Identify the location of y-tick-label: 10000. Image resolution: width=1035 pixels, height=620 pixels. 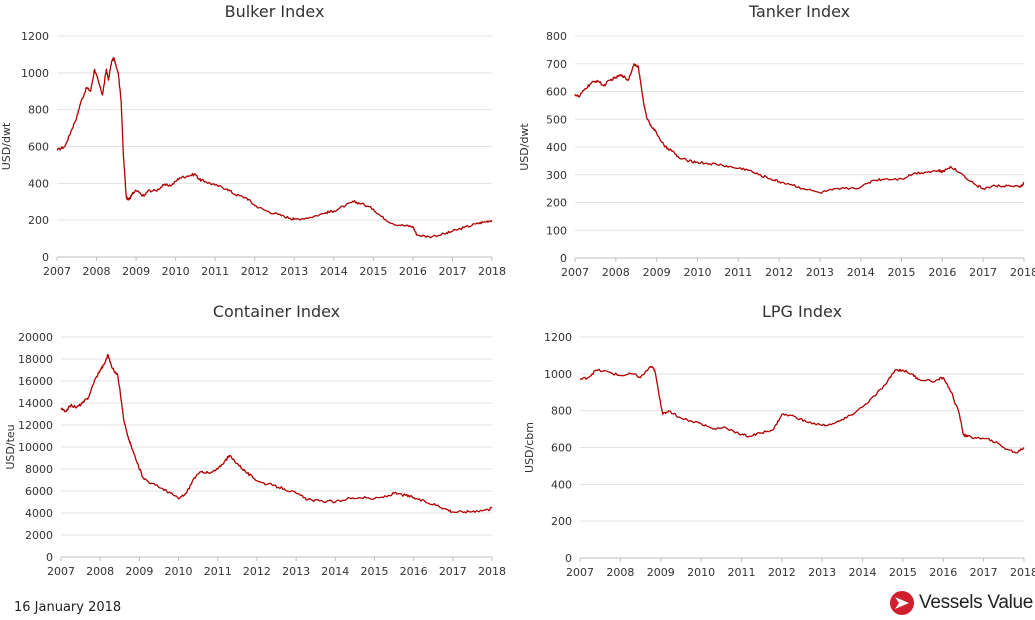
(35, 447).